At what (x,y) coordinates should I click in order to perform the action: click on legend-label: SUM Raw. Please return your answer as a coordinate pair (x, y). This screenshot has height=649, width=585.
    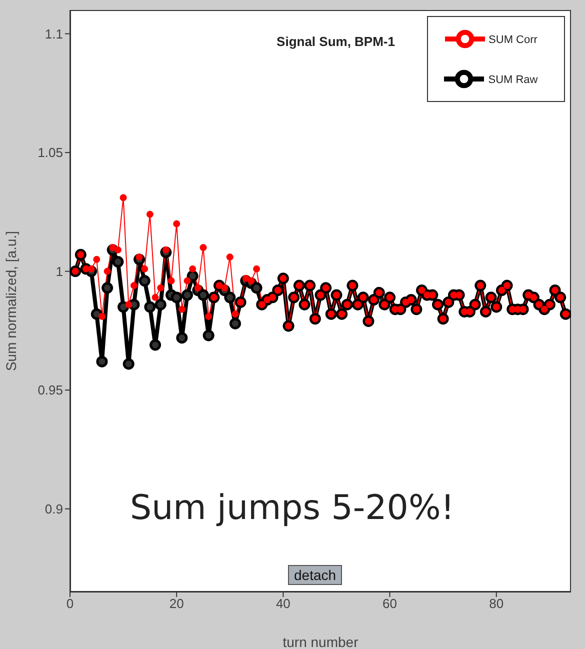
    Looking at the image, I should click on (513, 80).